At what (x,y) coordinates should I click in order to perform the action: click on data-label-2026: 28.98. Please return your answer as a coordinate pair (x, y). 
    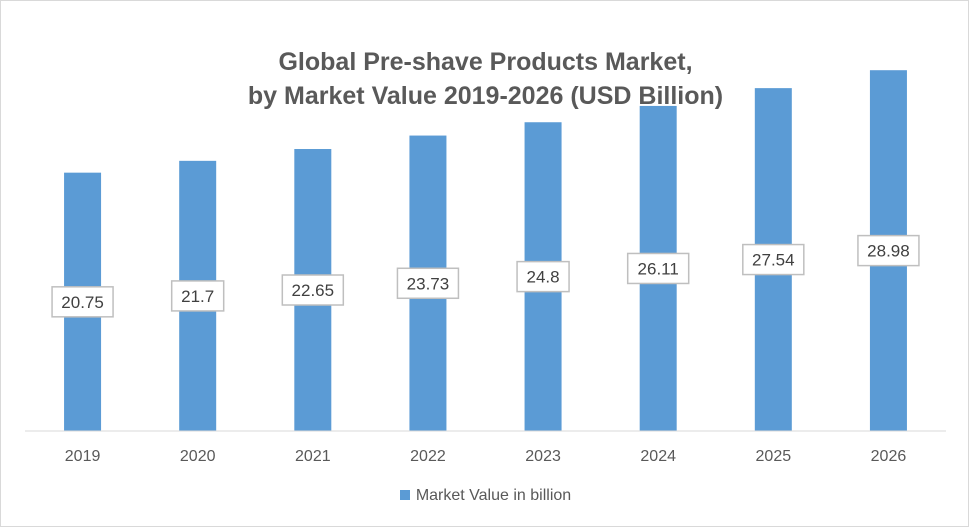
    Looking at the image, I should click on (888, 251).